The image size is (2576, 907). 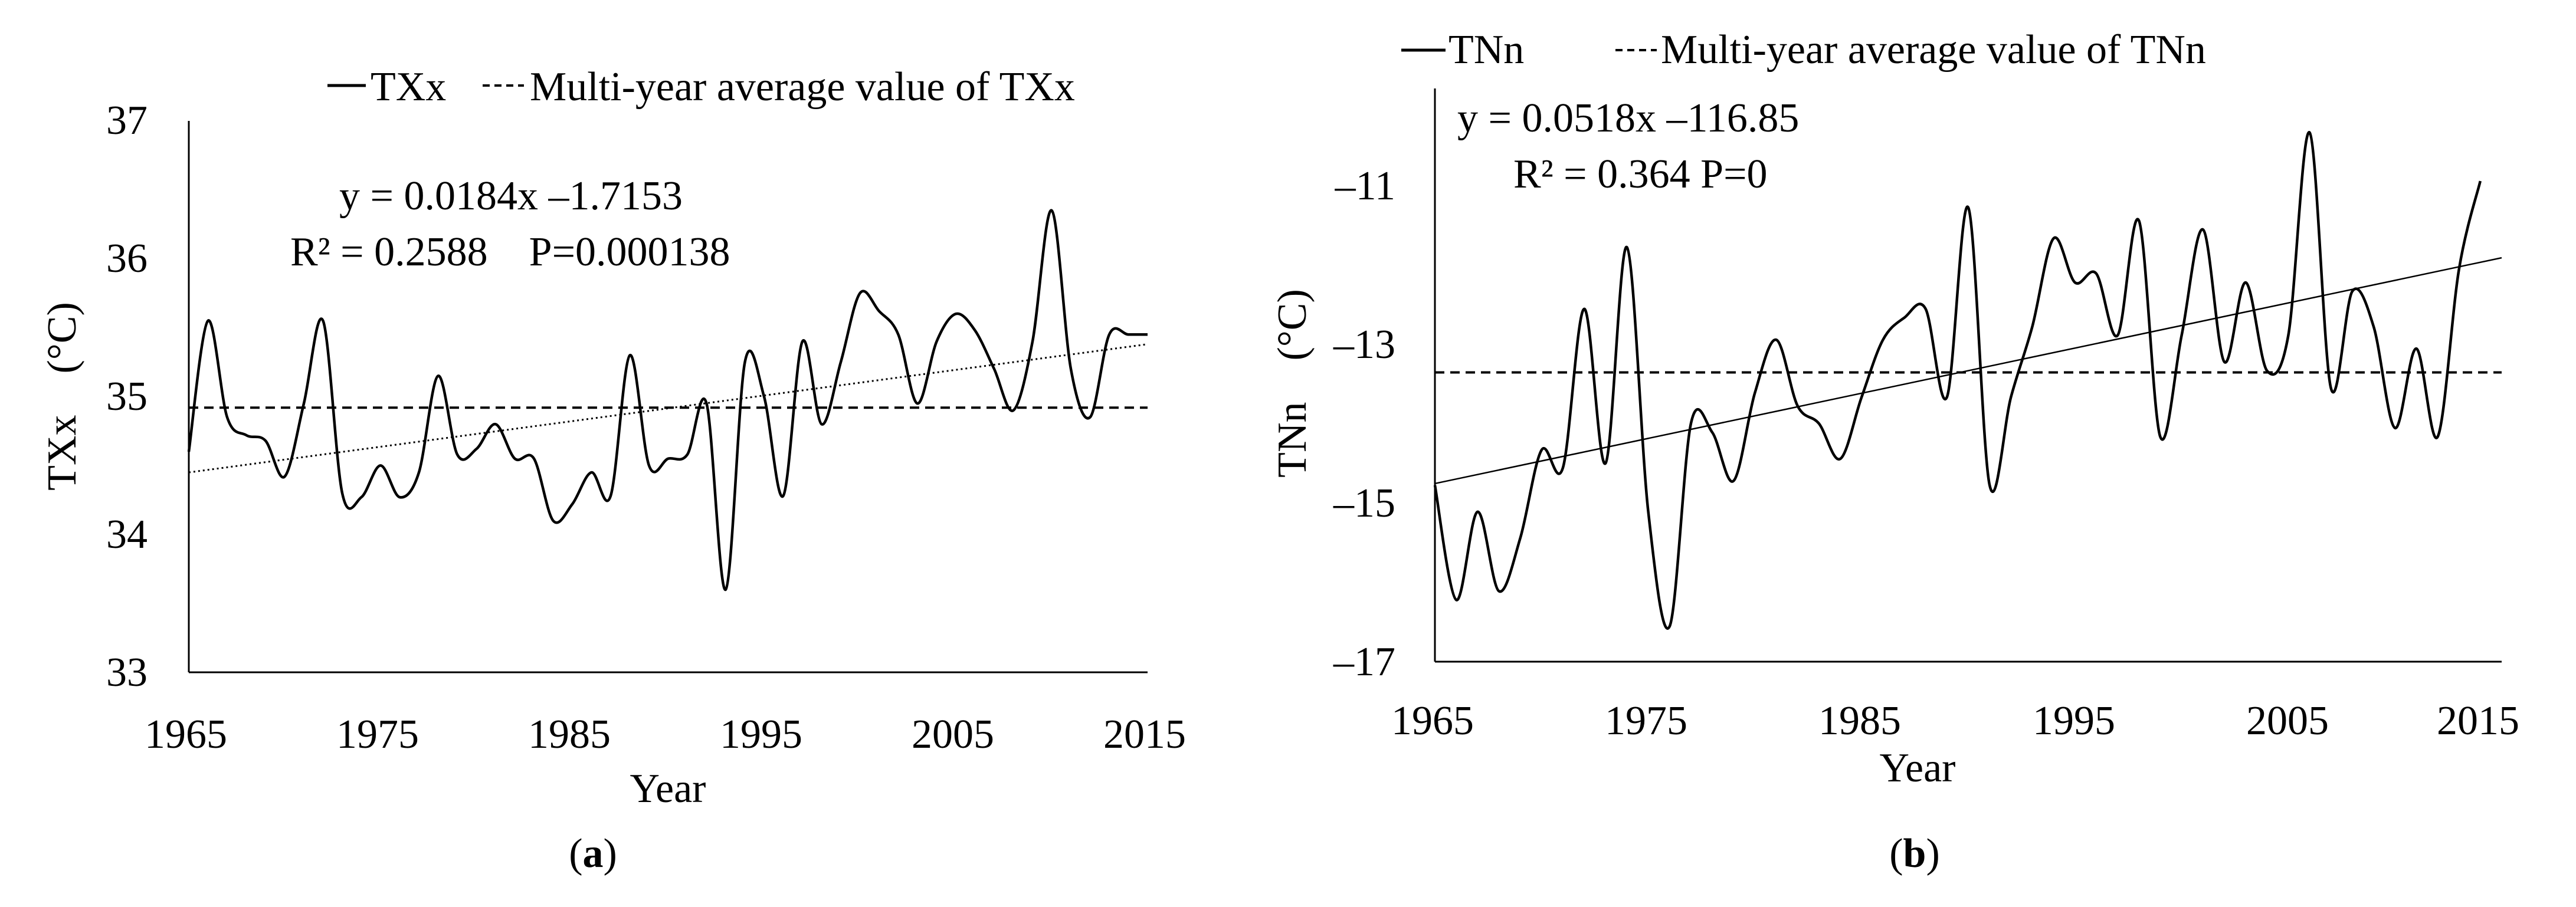 I want to click on regression-equation-b: y = 0.0518x –116.85, so click(x=1628, y=118).